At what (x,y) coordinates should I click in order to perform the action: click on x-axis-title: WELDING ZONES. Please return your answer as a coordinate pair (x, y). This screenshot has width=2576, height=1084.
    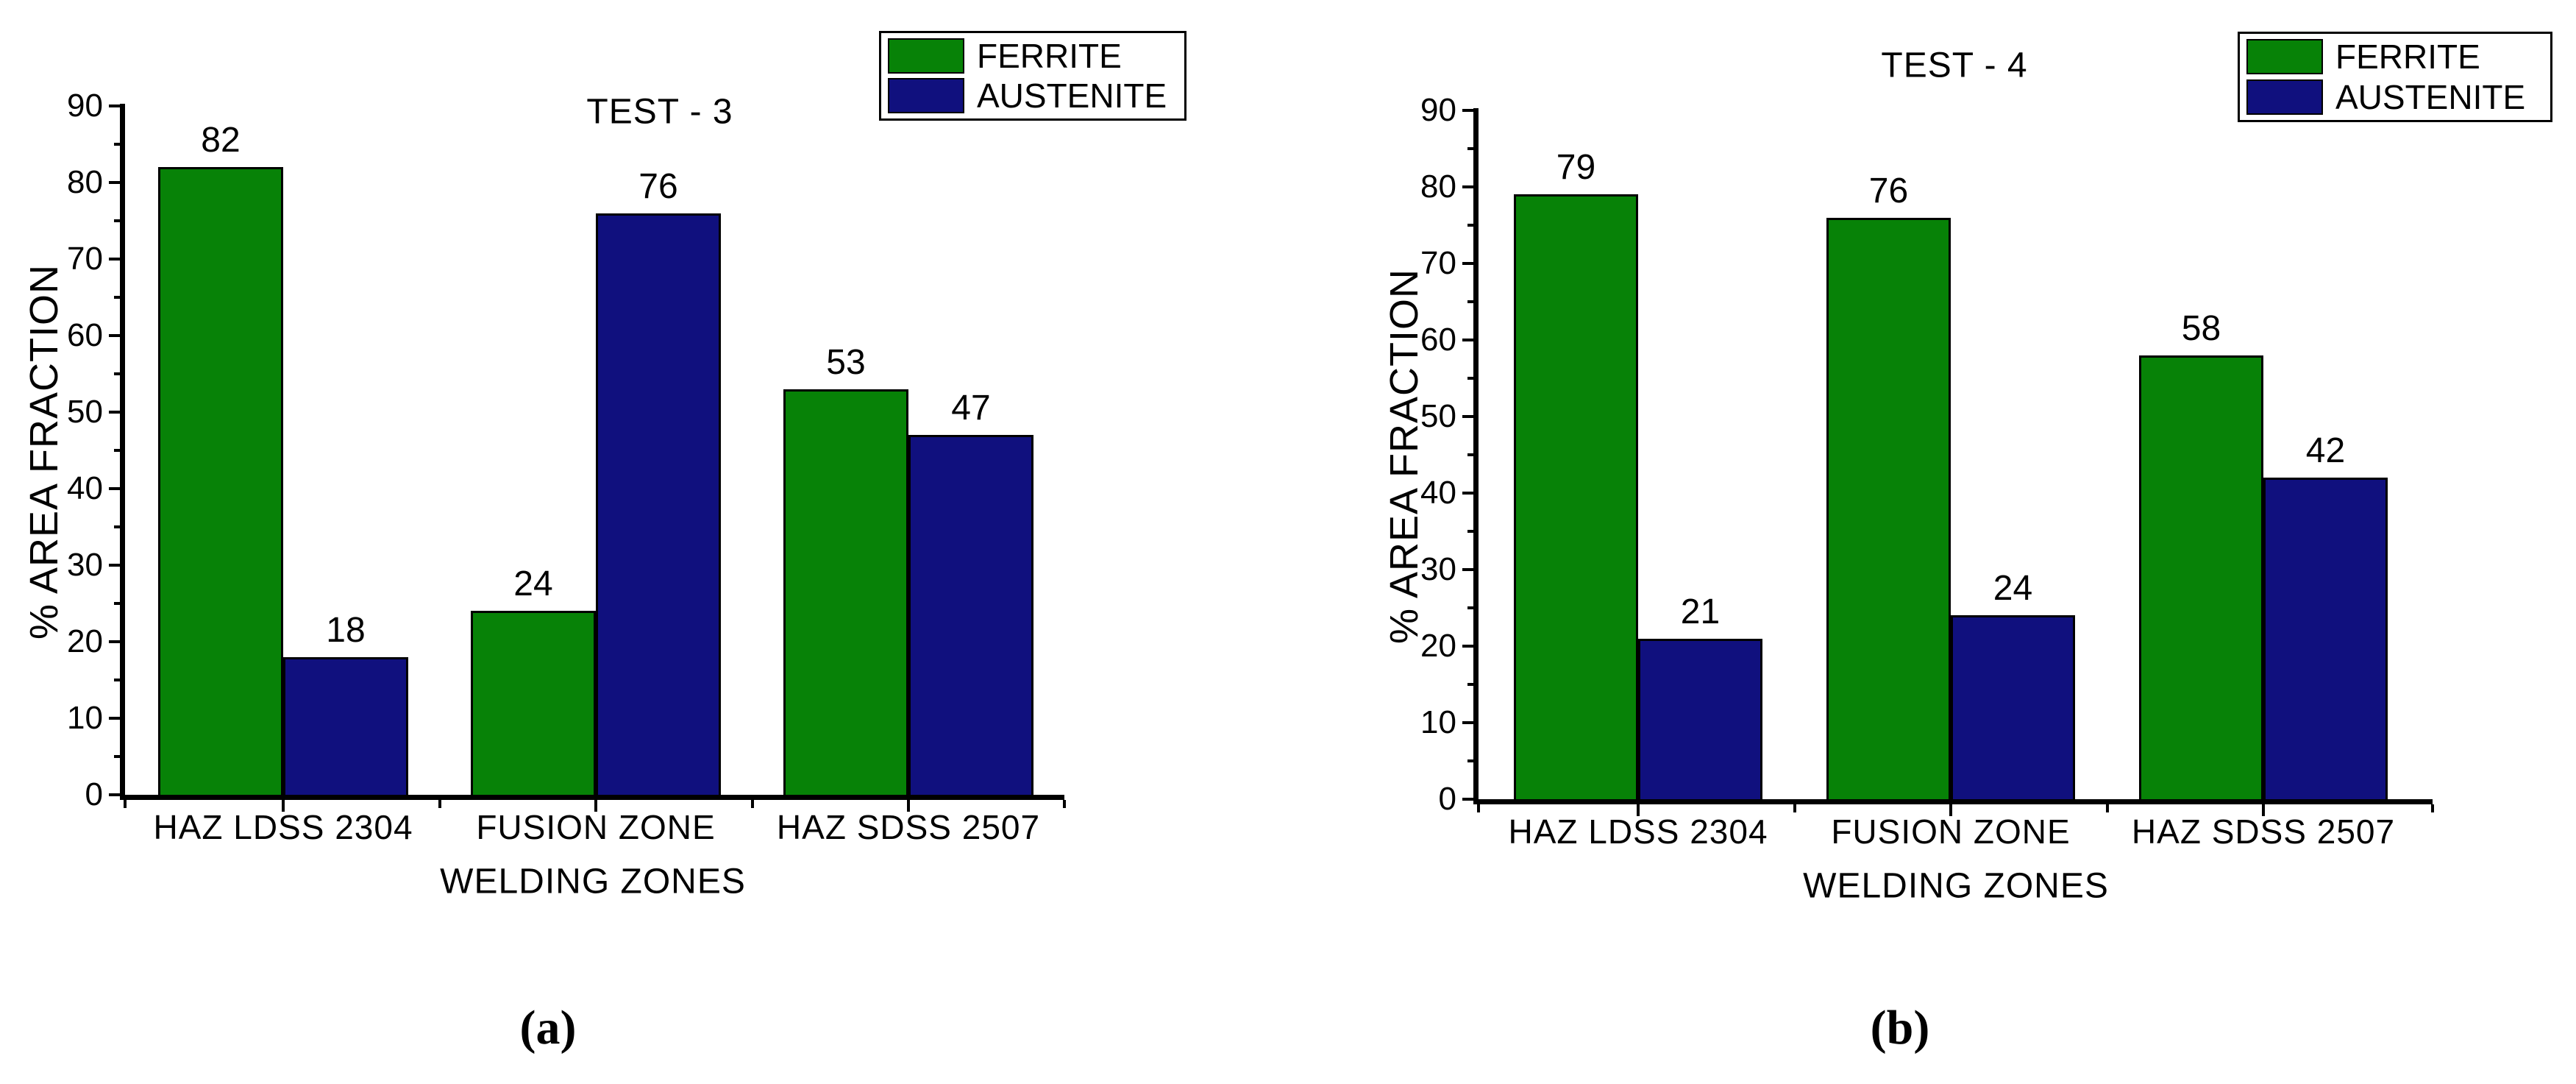
    Looking at the image, I should click on (1956, 886).